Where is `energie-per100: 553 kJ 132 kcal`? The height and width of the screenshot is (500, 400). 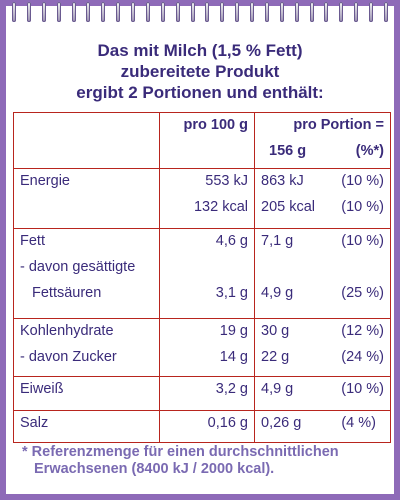
energie-per100: 553 kJ 132 kcal is located at coordinates (207, 198).